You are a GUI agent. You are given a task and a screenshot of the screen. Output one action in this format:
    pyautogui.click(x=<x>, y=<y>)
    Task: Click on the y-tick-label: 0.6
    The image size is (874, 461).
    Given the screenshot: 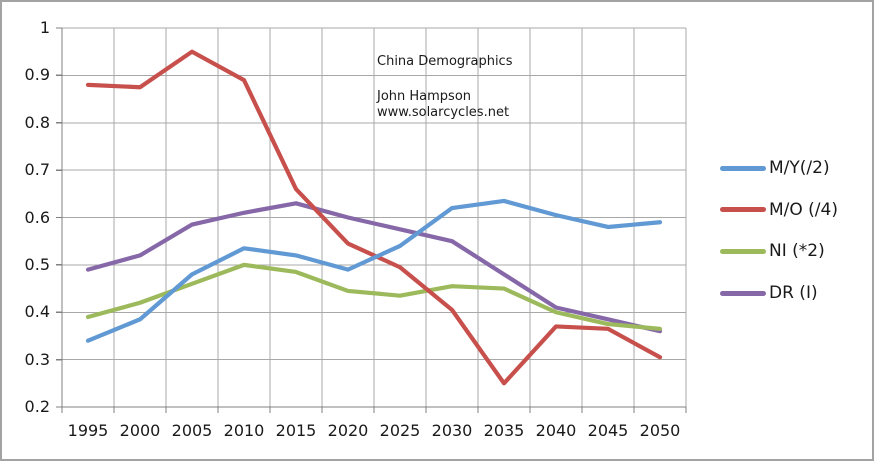 What is the action you would take?
    pyautogui.click(x=37, y=217)
    